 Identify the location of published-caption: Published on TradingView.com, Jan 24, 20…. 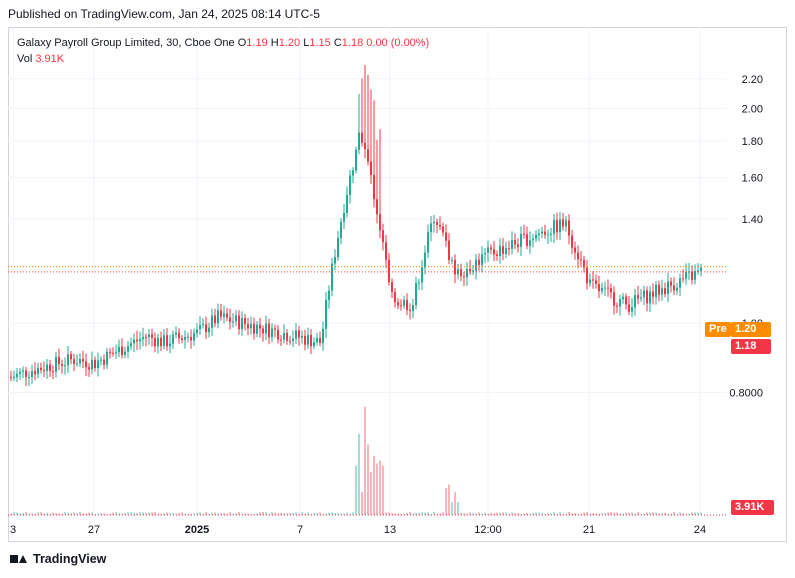
(164, 14).